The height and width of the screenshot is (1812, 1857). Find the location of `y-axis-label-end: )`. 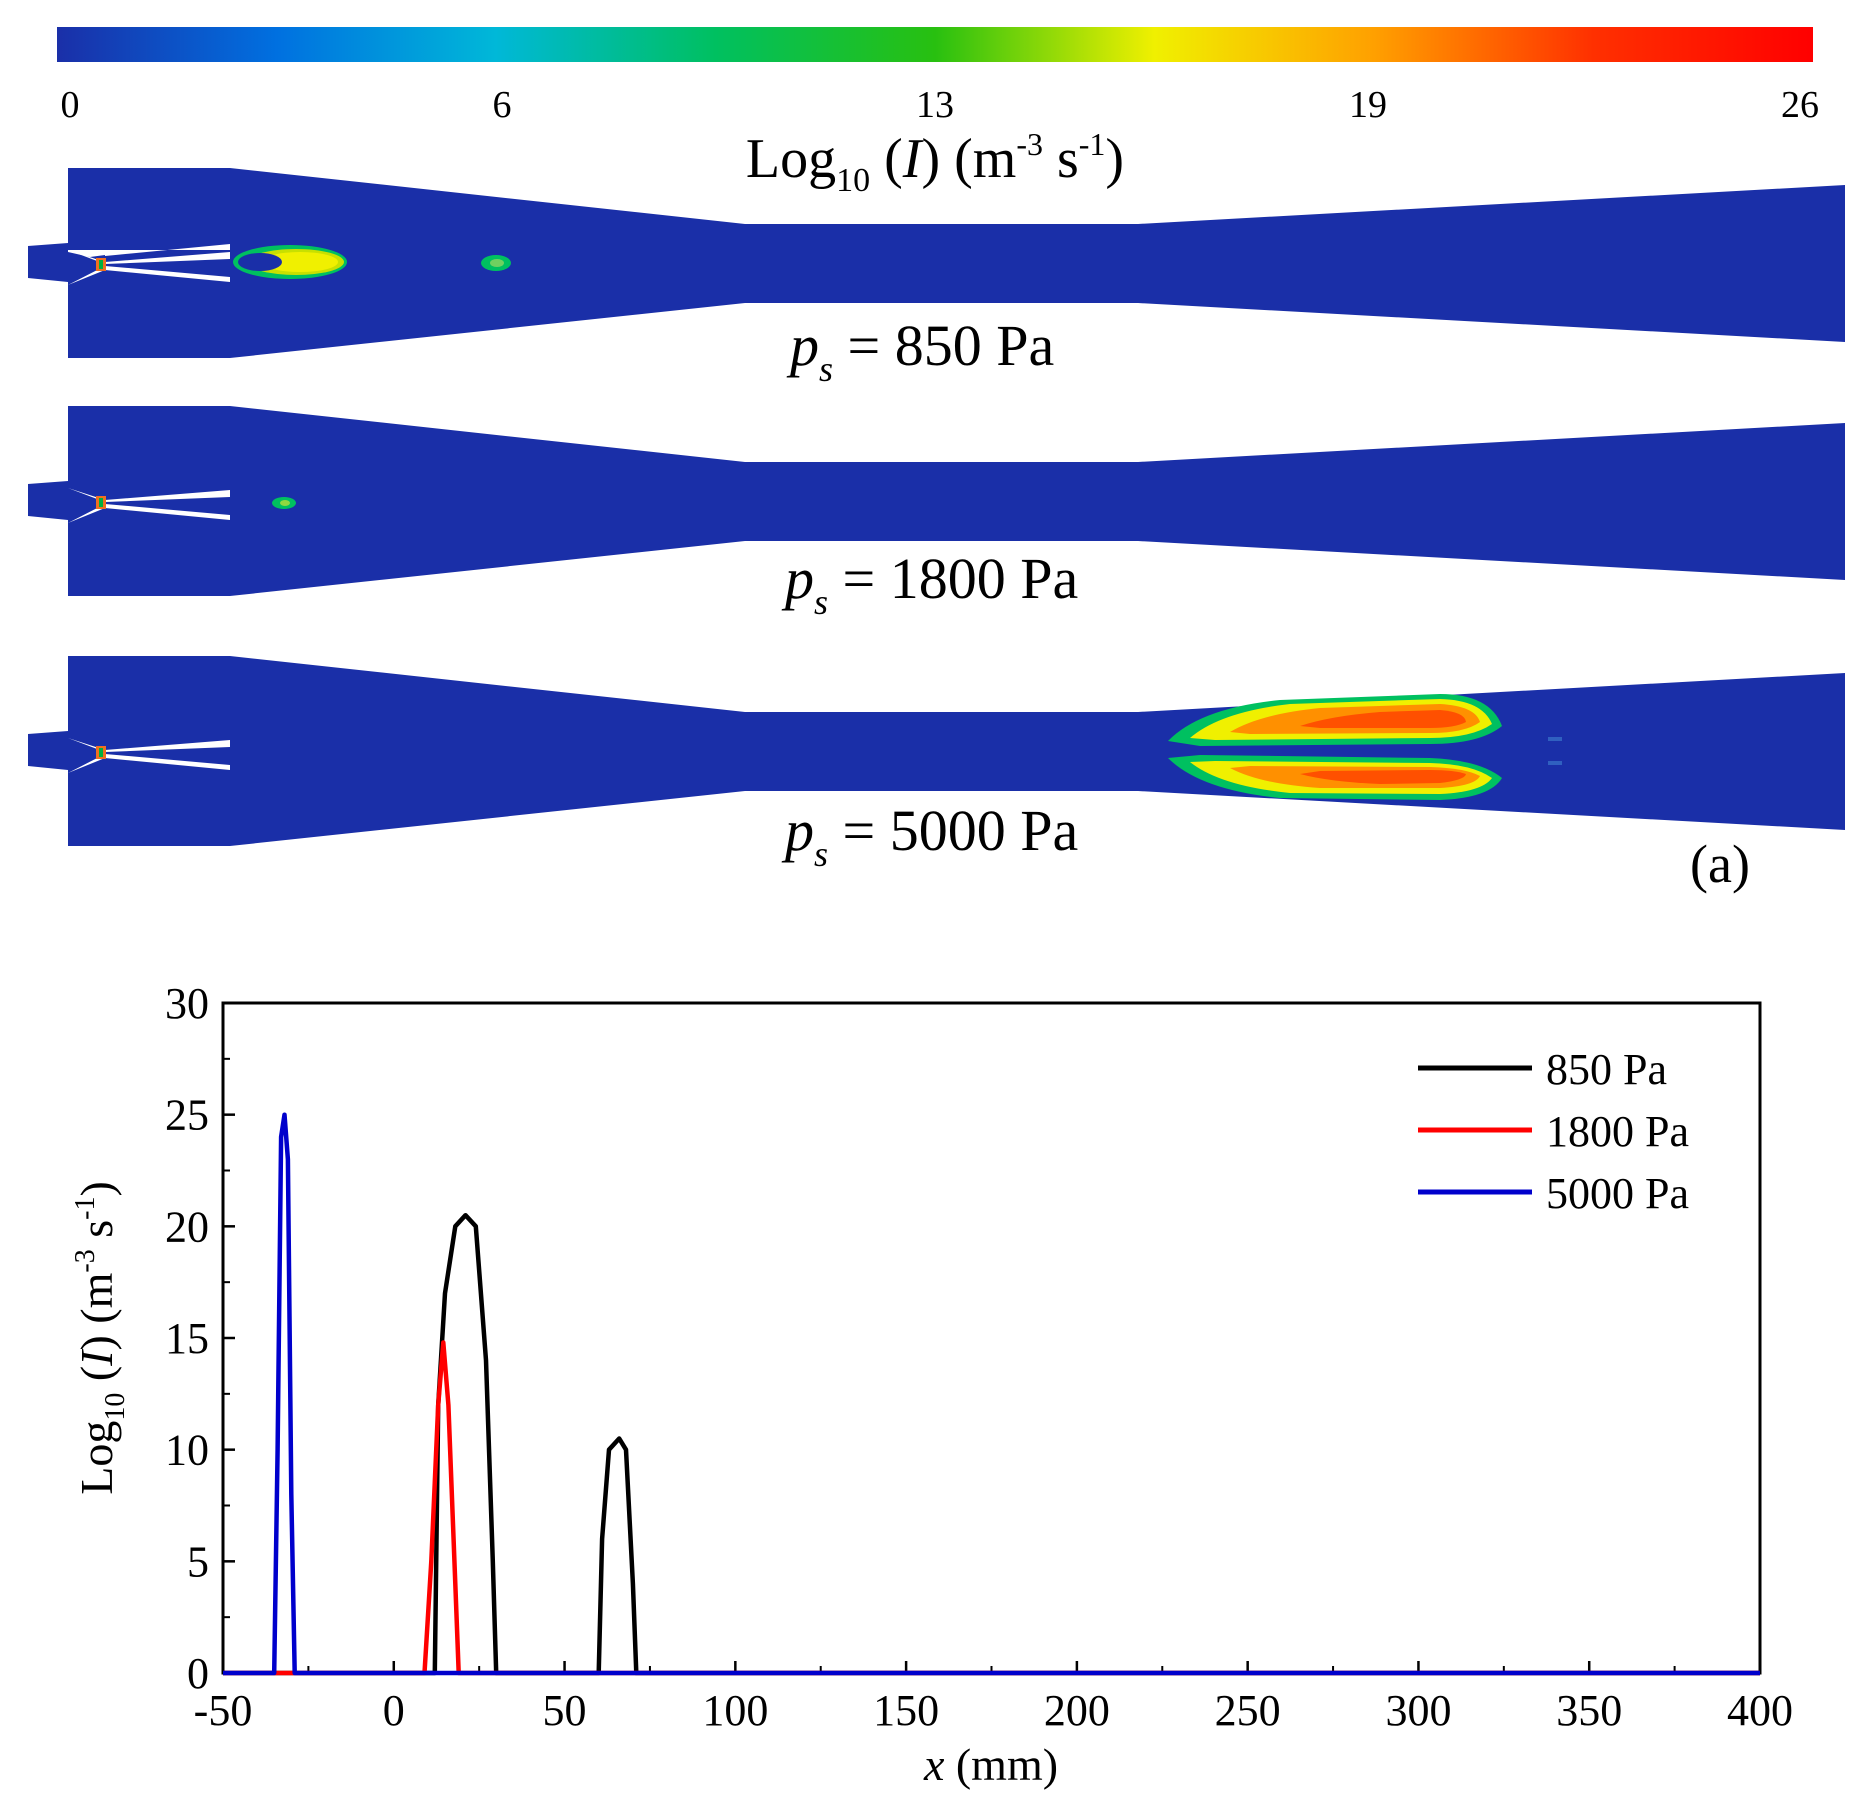

y-axis-label-end: ) is located at coordinates (96, 1188).